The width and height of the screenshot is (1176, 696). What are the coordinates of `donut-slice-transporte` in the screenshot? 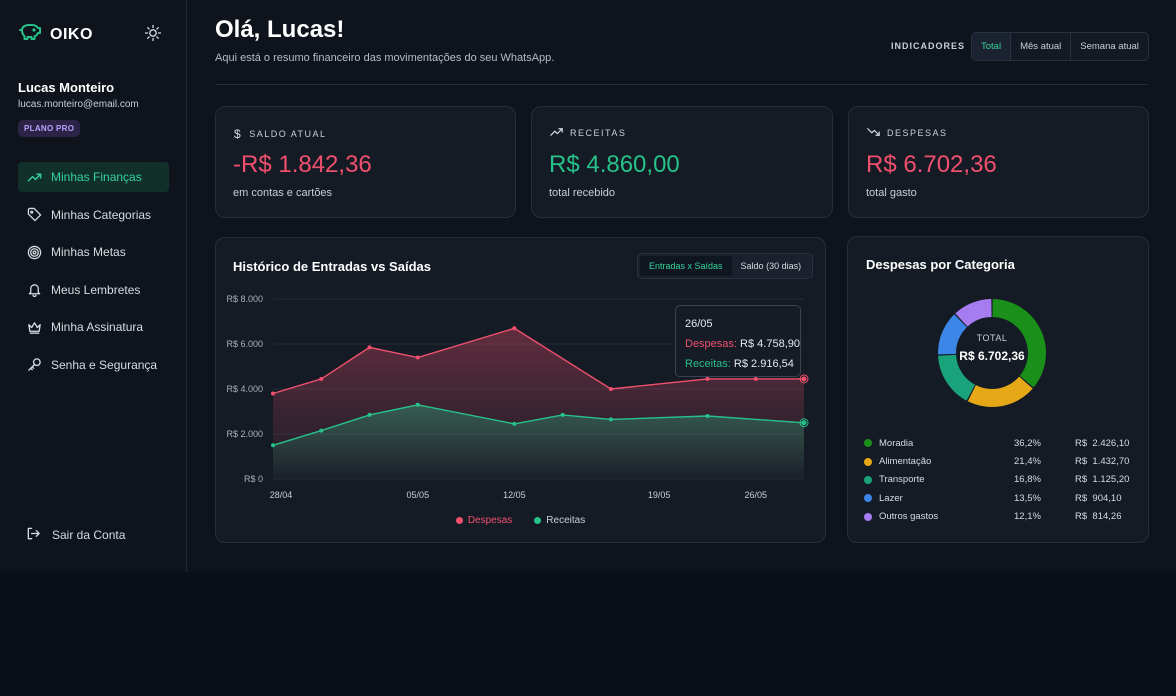 It's located at (957, 377).